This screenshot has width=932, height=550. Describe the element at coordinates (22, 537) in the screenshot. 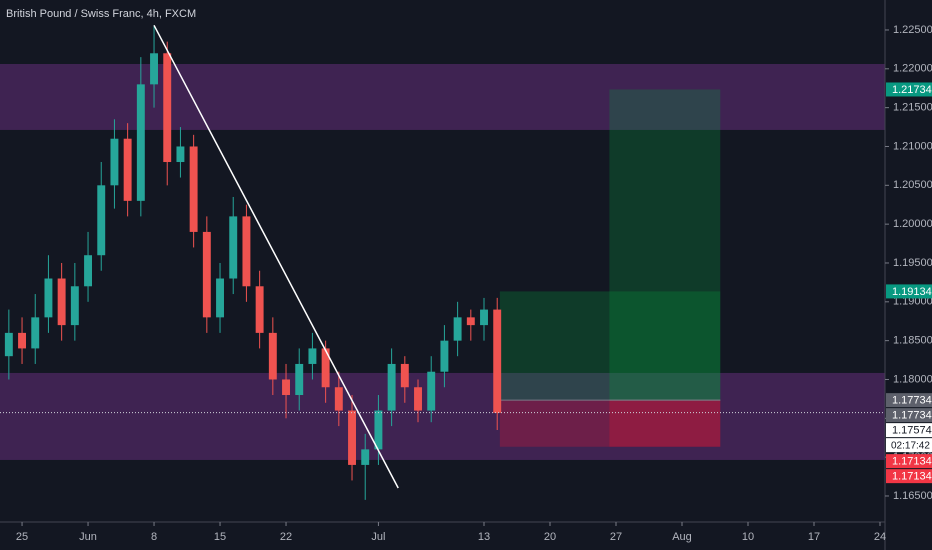

I see `x-tick-label: 25` at that location.